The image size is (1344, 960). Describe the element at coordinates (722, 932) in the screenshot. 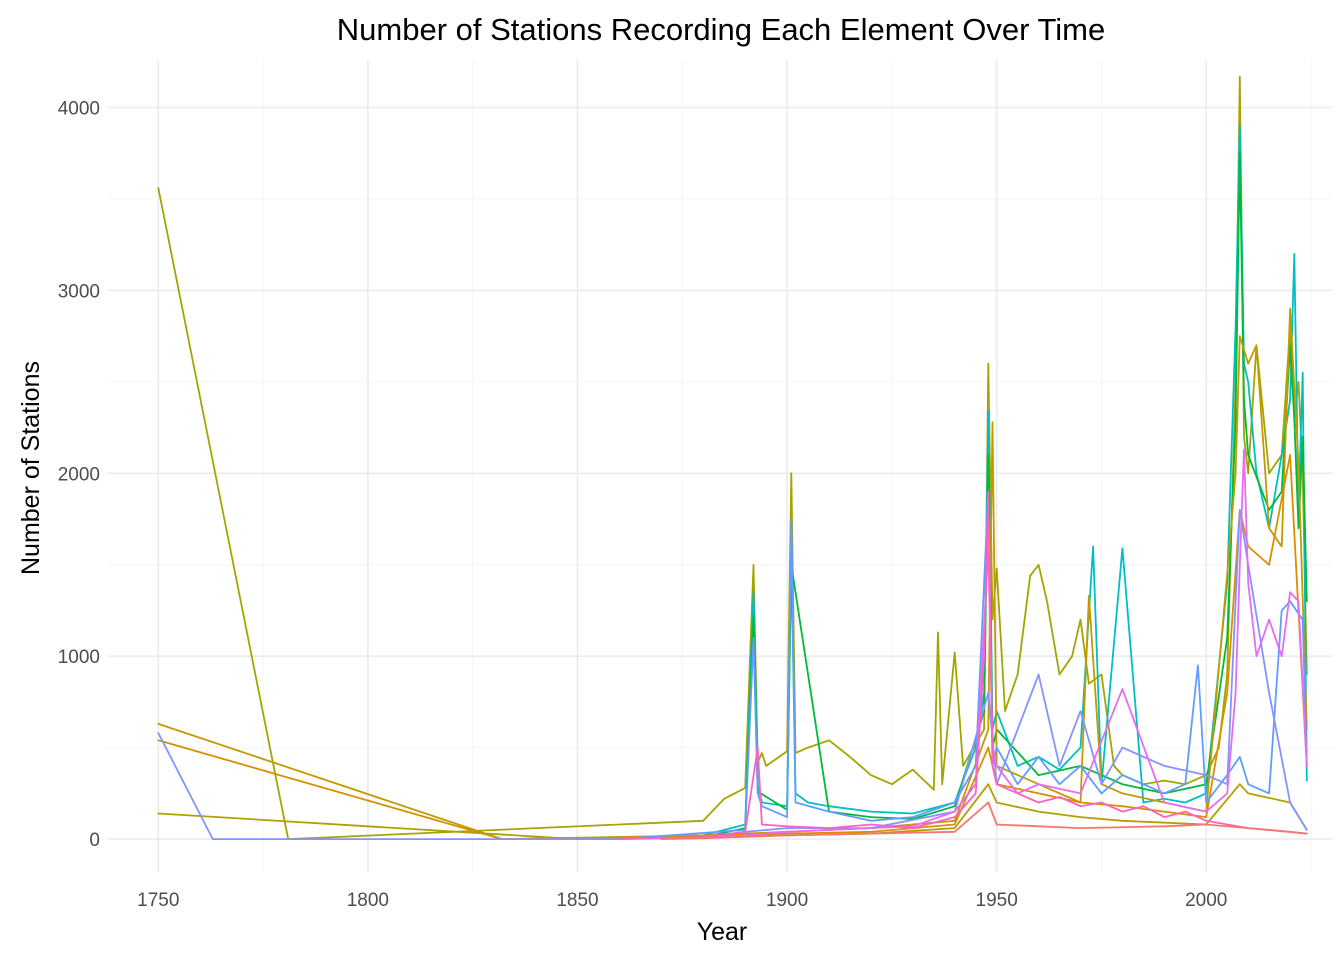

I see `x-axis-title: Year` at that location.